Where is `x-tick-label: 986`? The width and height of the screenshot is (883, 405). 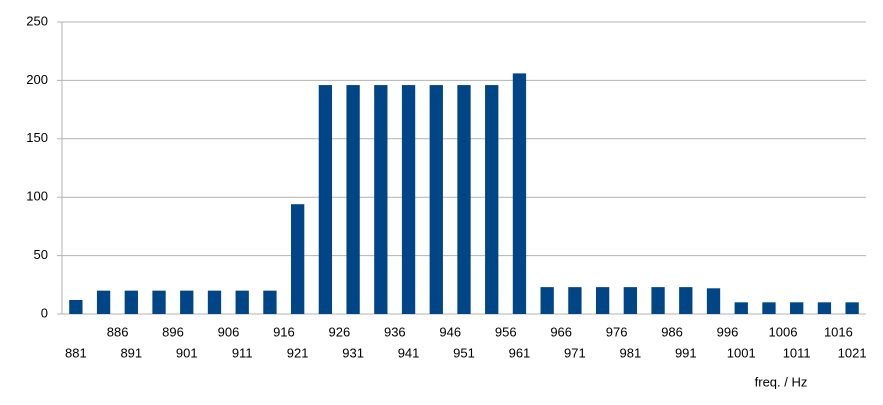 x-tick-label: 986 is located at coordinates (672, 331).